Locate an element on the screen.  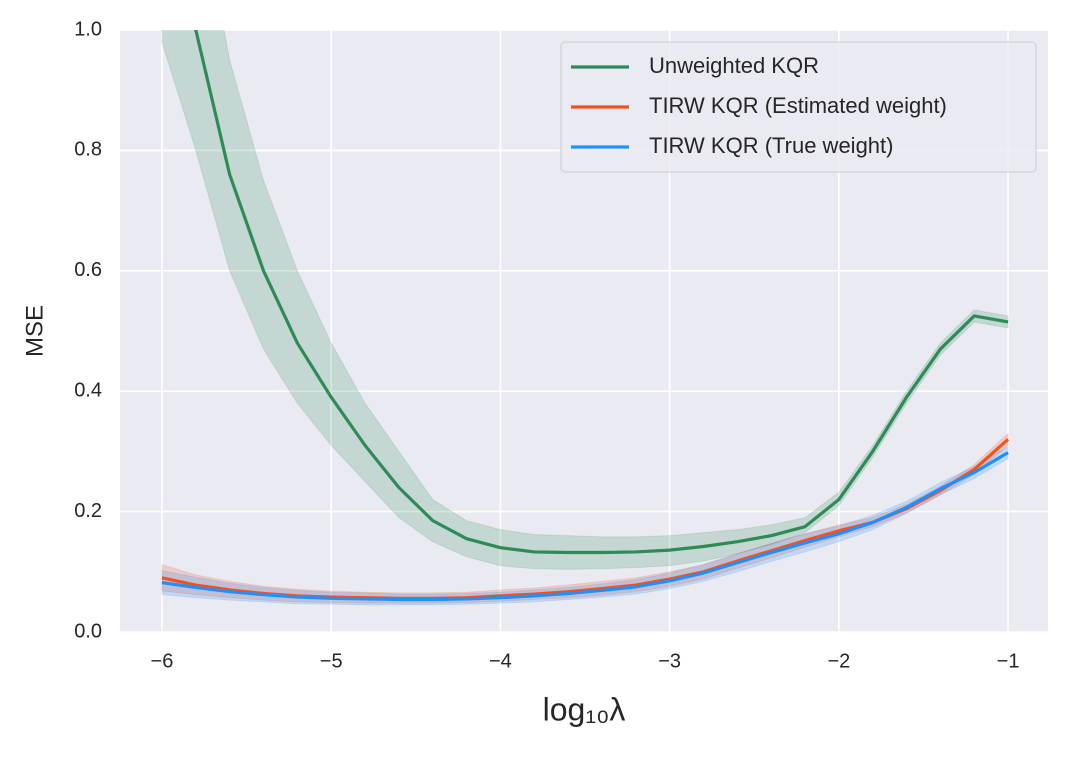
x-tick-label: −5 is located at coordinates (331, 661).